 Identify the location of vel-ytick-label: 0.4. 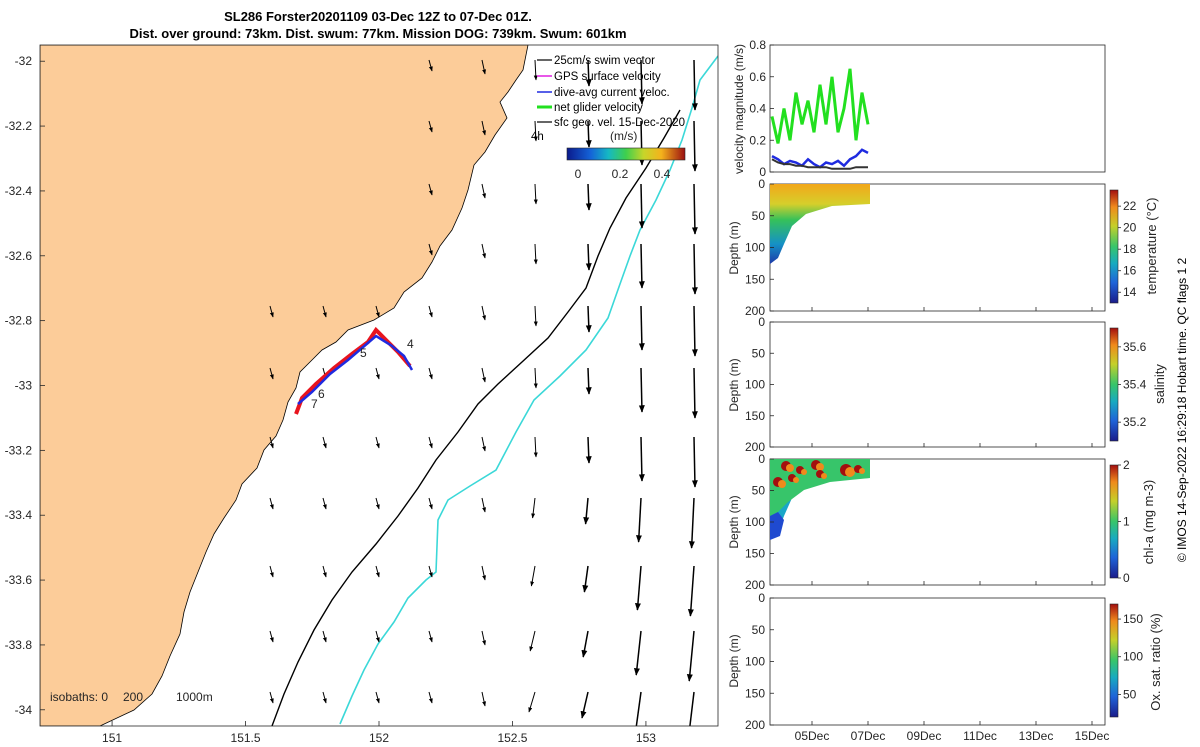
(757, 109).